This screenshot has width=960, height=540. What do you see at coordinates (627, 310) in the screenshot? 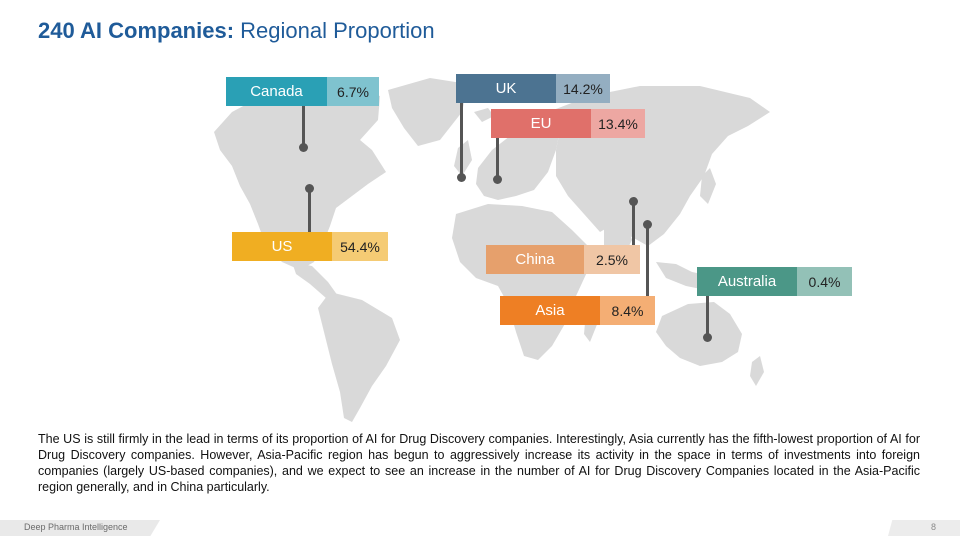
I see `region-value: 8.4%` at bounding box center [627, 310].